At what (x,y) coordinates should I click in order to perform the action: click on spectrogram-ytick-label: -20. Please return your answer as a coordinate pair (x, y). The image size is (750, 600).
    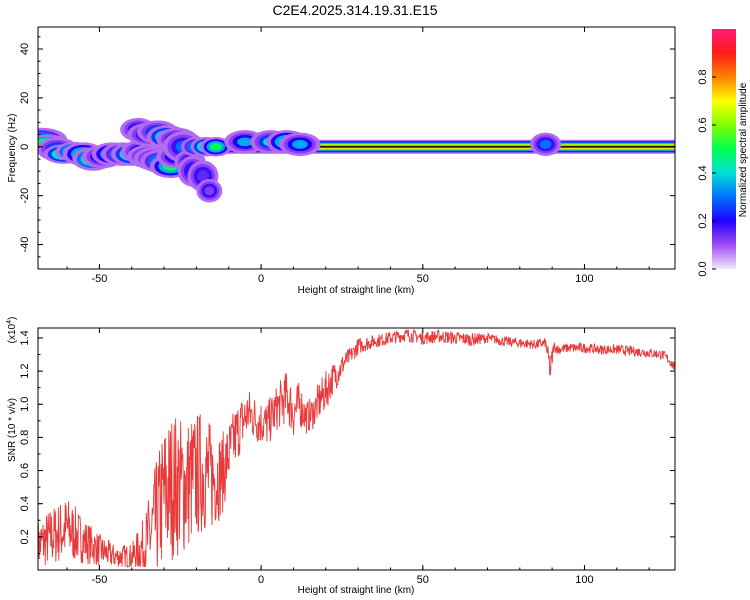
    Looking at the image, I should click on (25, 196).